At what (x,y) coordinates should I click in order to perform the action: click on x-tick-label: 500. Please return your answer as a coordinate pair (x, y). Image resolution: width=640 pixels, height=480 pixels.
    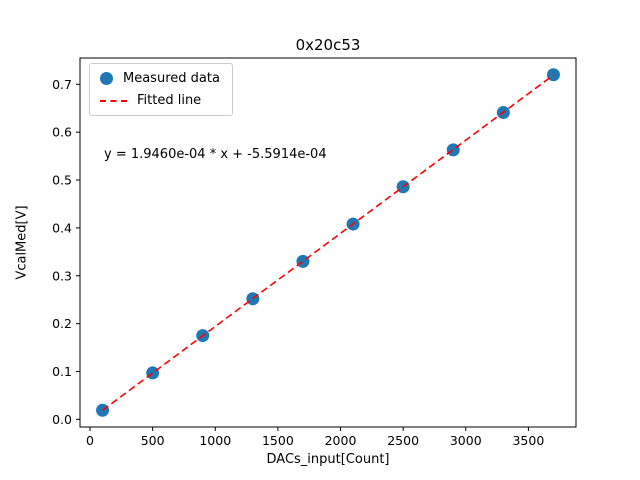
    Looking at the image, I should click on (153, 440).